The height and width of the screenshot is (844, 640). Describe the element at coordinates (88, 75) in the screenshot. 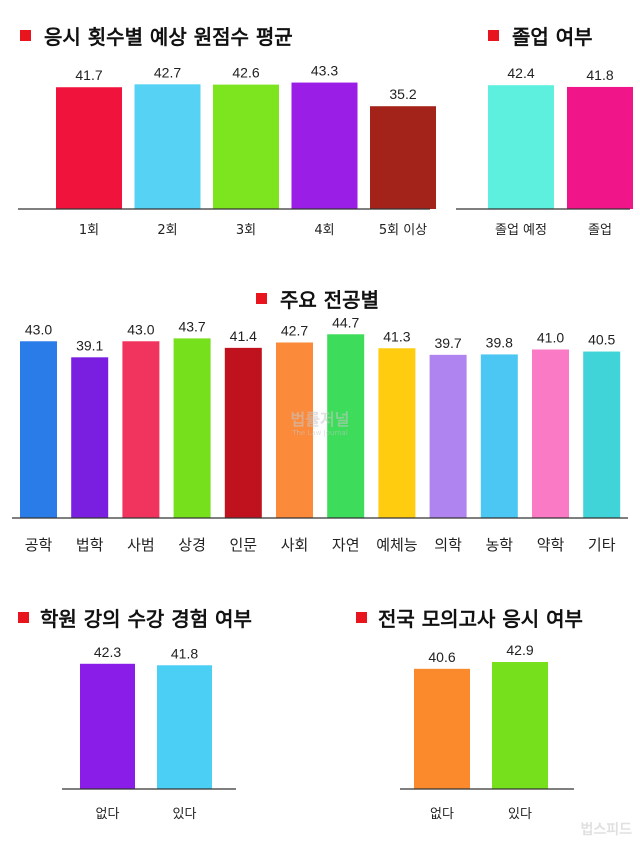

I see `value-label: 41.7` at that location.